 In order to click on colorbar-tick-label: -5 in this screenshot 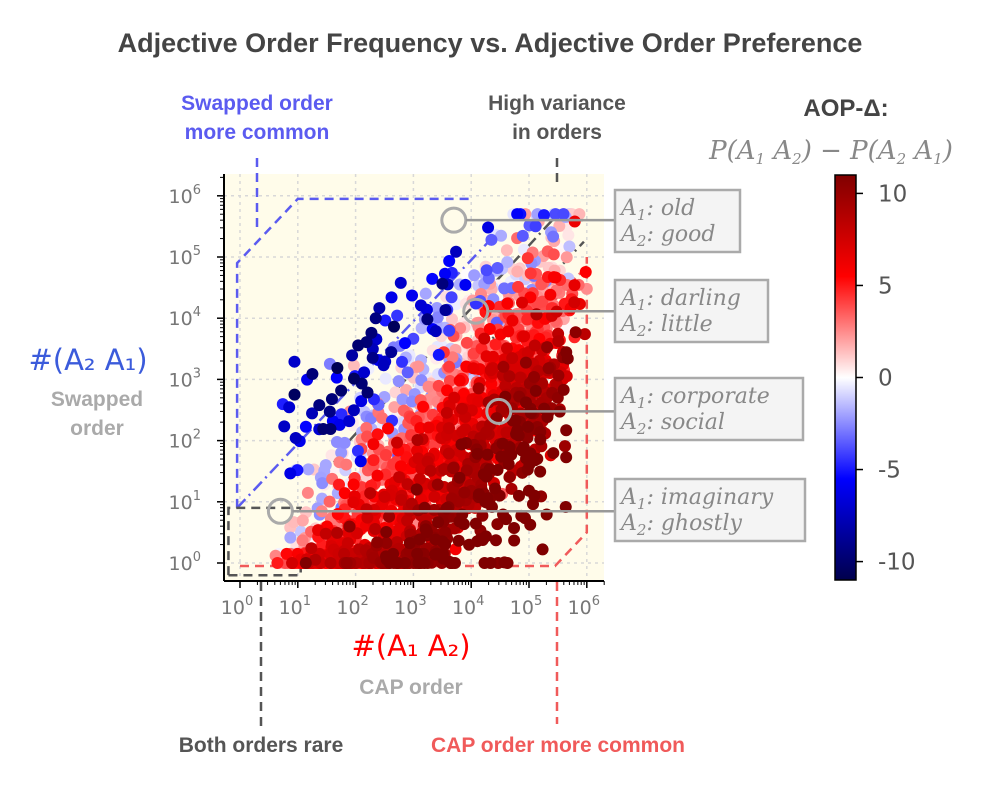, I will do `click(889, 471)`.